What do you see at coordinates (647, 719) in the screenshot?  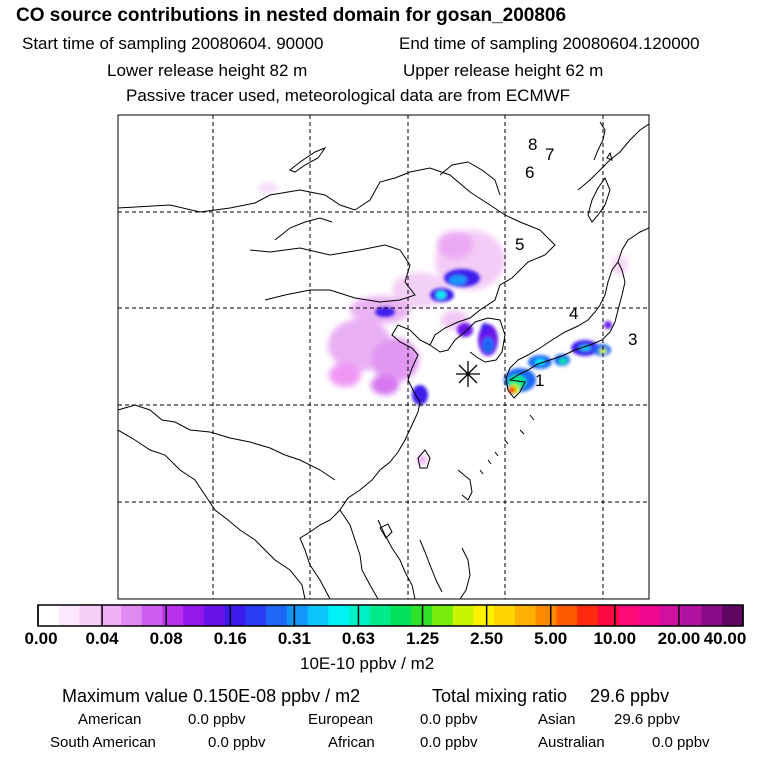 I see `region-value-asian: 29.6 ppbv` at bounding box center [647, 719].